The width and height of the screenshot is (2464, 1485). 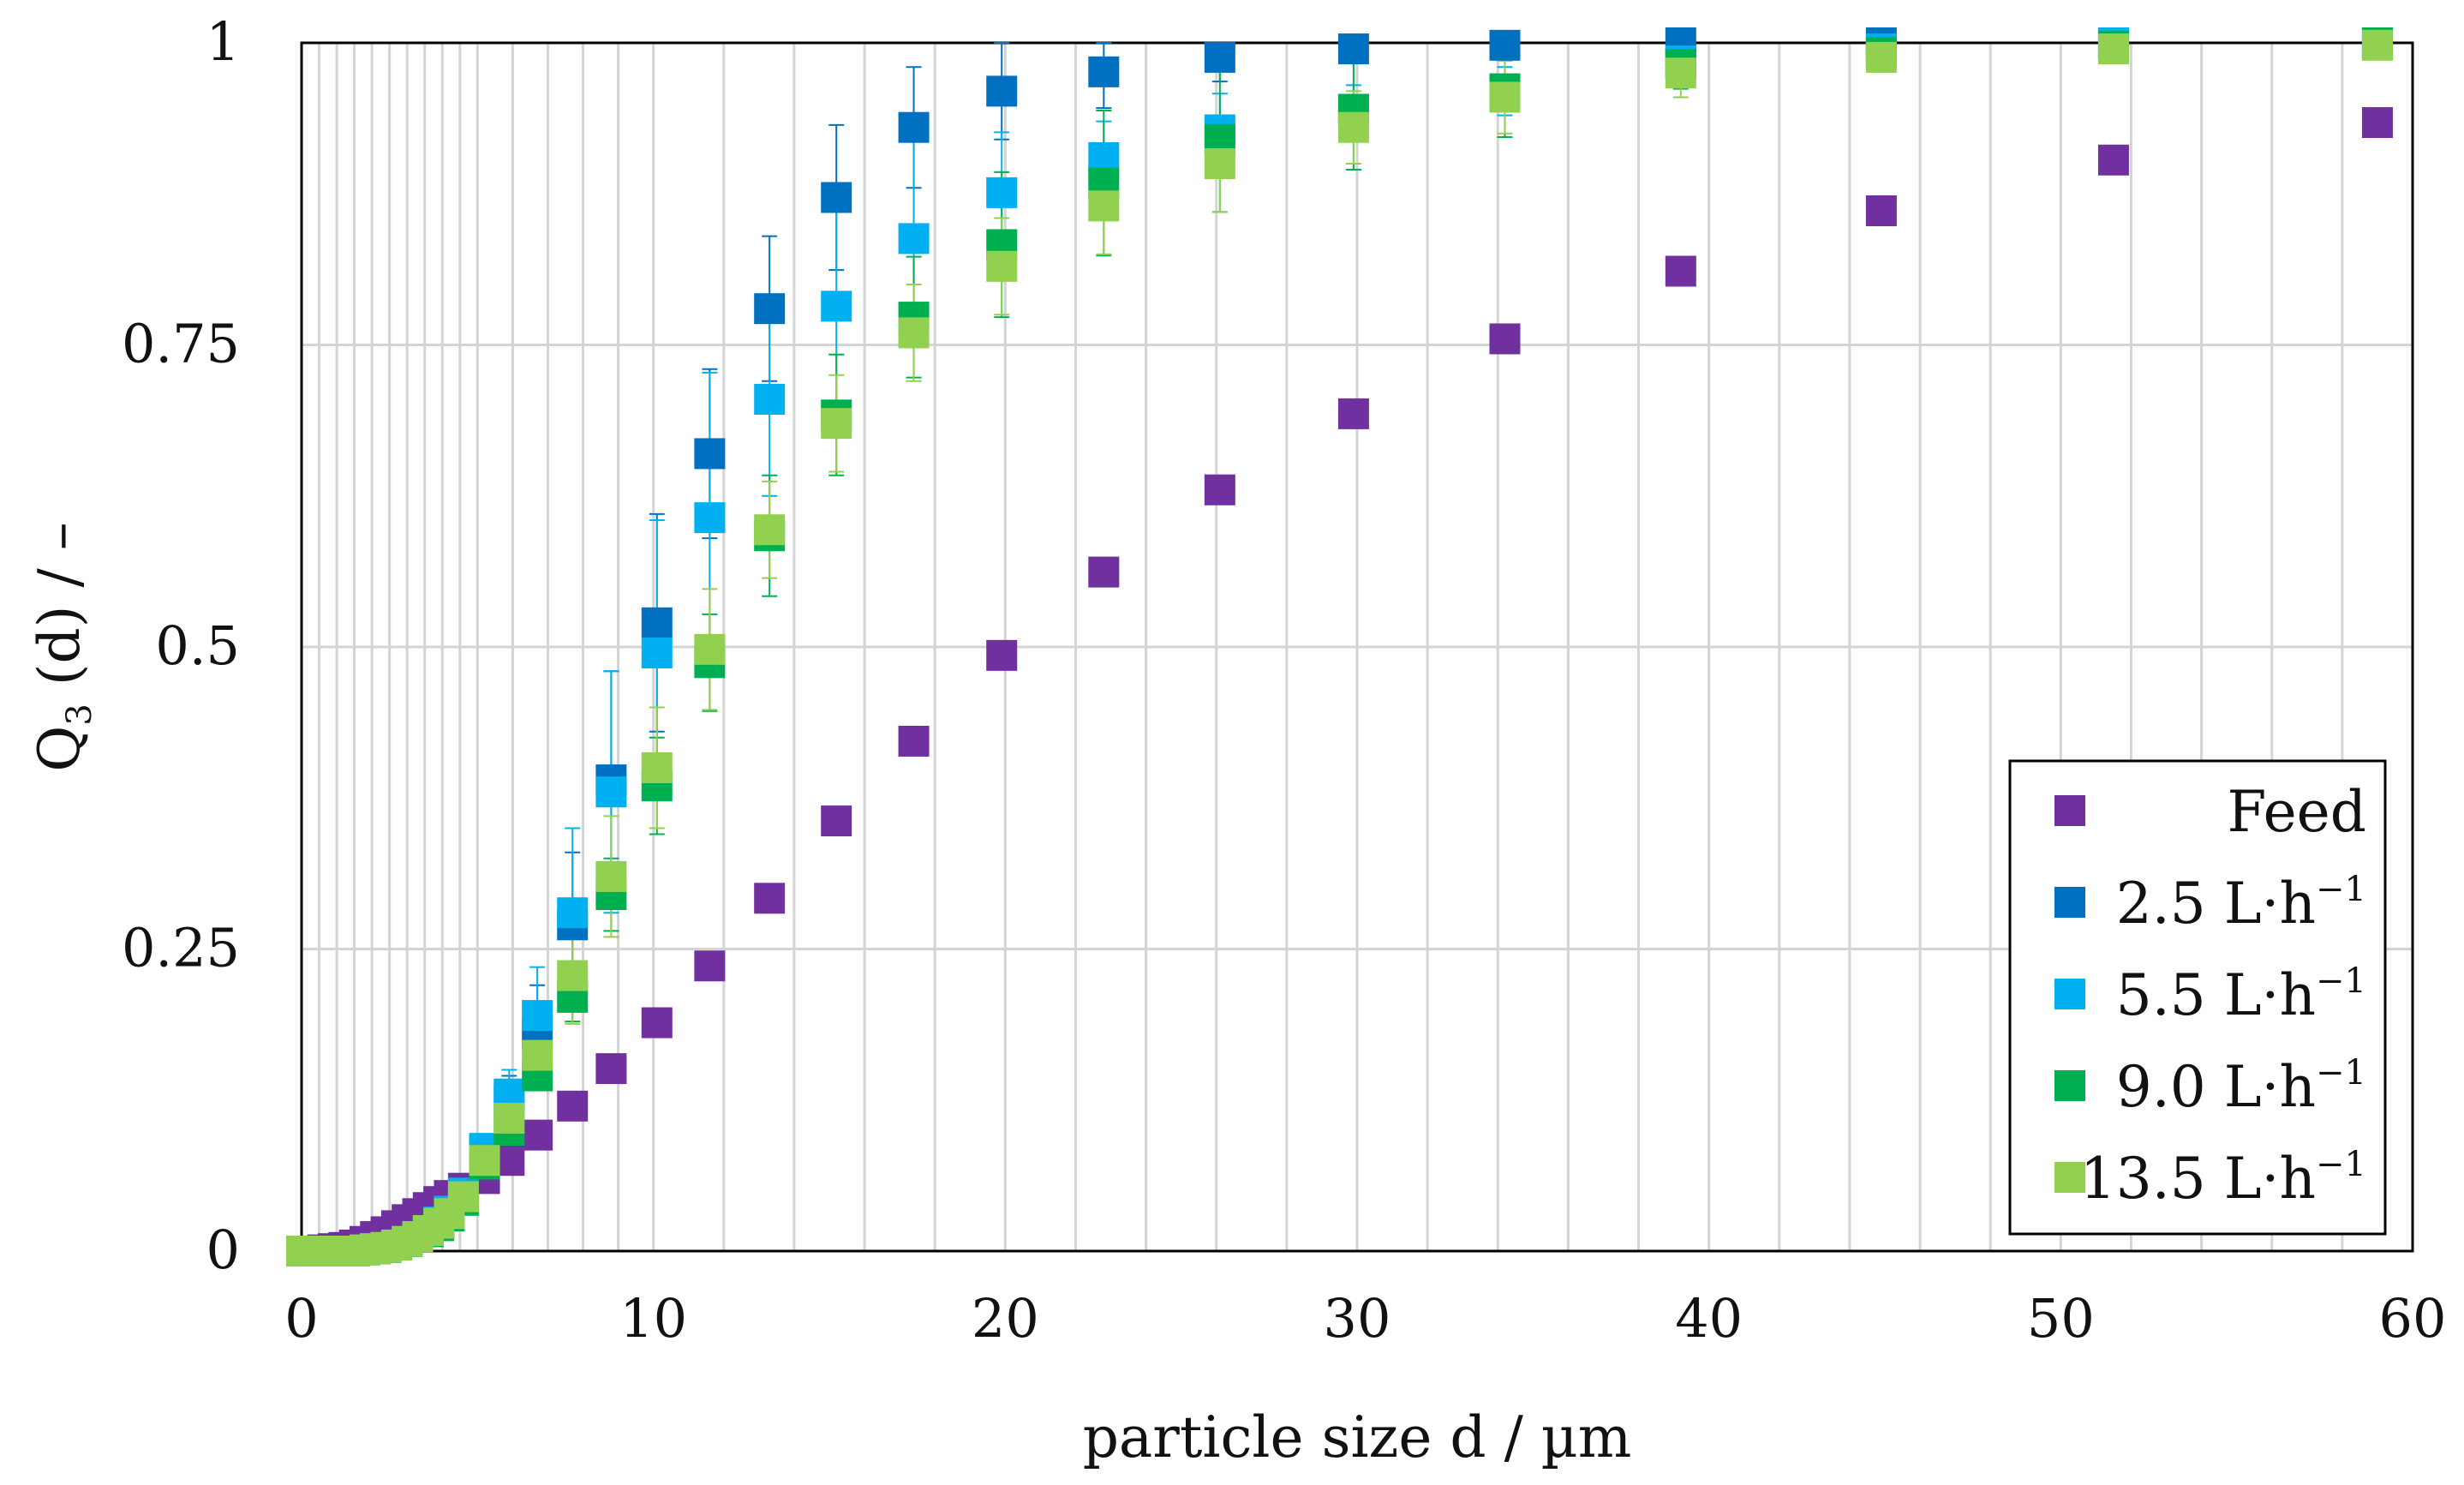 I want to click on y-axis-tick-labels: 0 0.25 0.5 0.75 1, so click(x=181, y=645).